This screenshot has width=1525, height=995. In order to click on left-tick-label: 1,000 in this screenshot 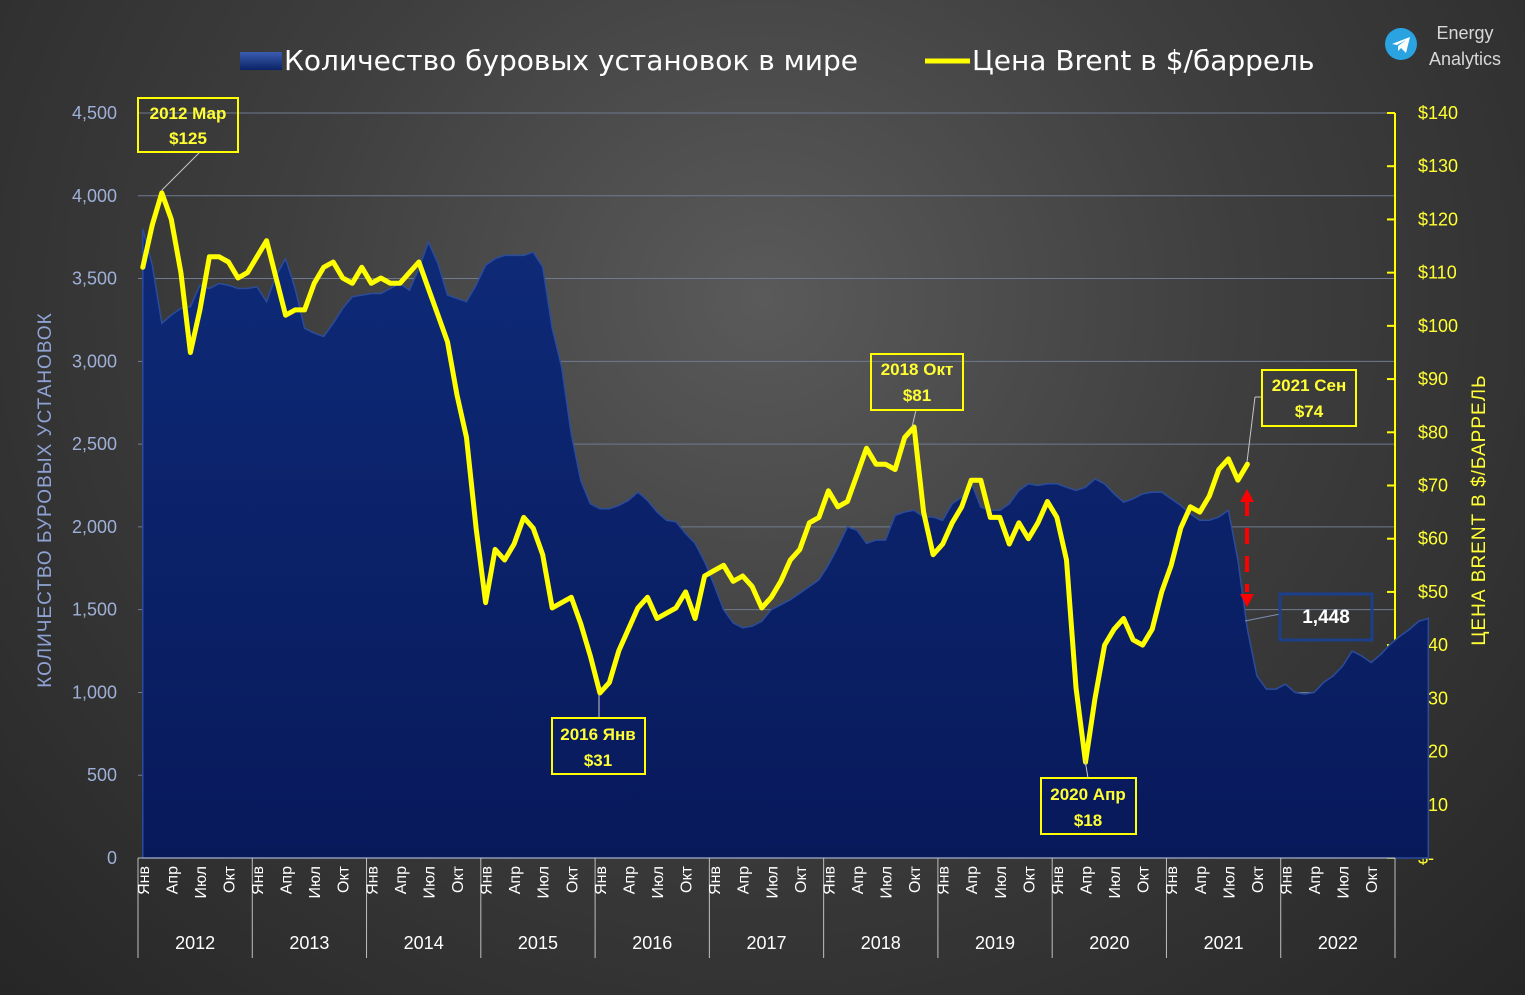, I will do `click(94, 692)`.